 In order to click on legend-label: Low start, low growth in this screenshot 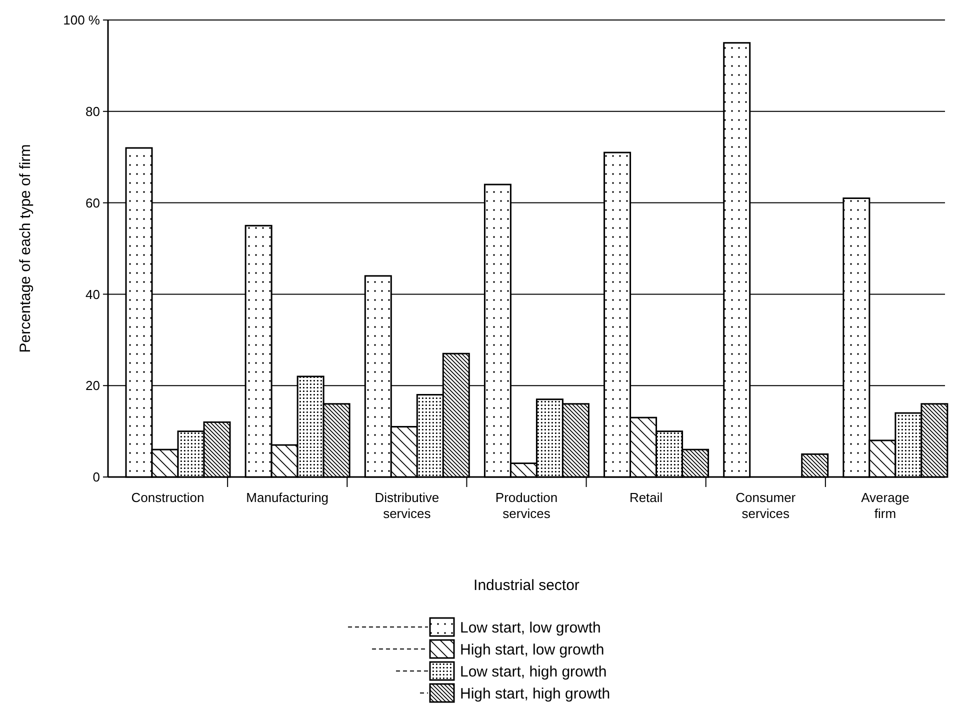, I will do `click(530, 627)`.